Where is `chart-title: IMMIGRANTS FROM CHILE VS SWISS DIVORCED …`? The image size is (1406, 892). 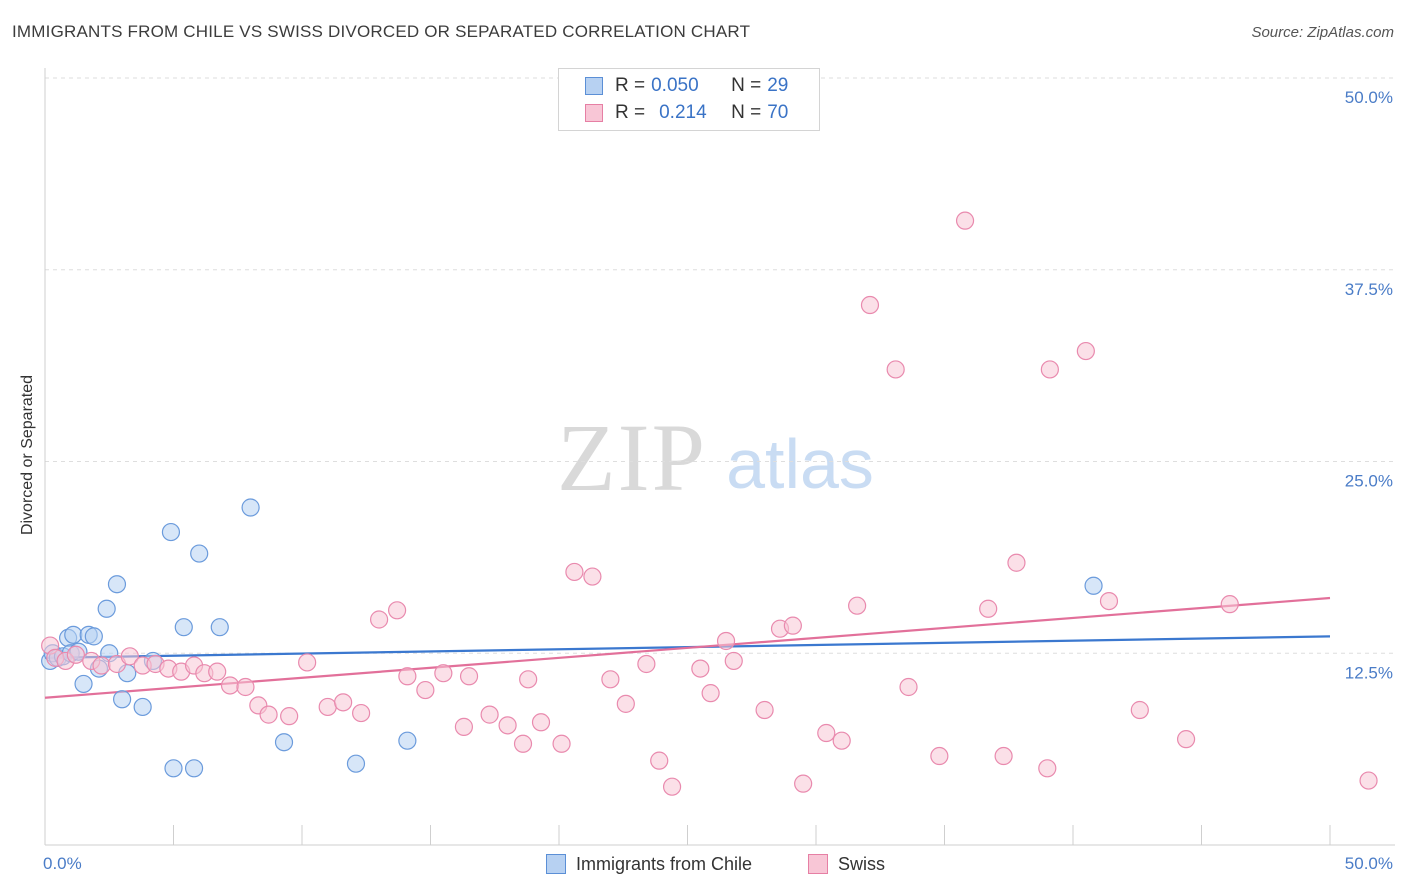 chart-title: IMMIGRANTS FROM CHILE VS SWISS DIVORCED … is located at coordinates (381, 31).